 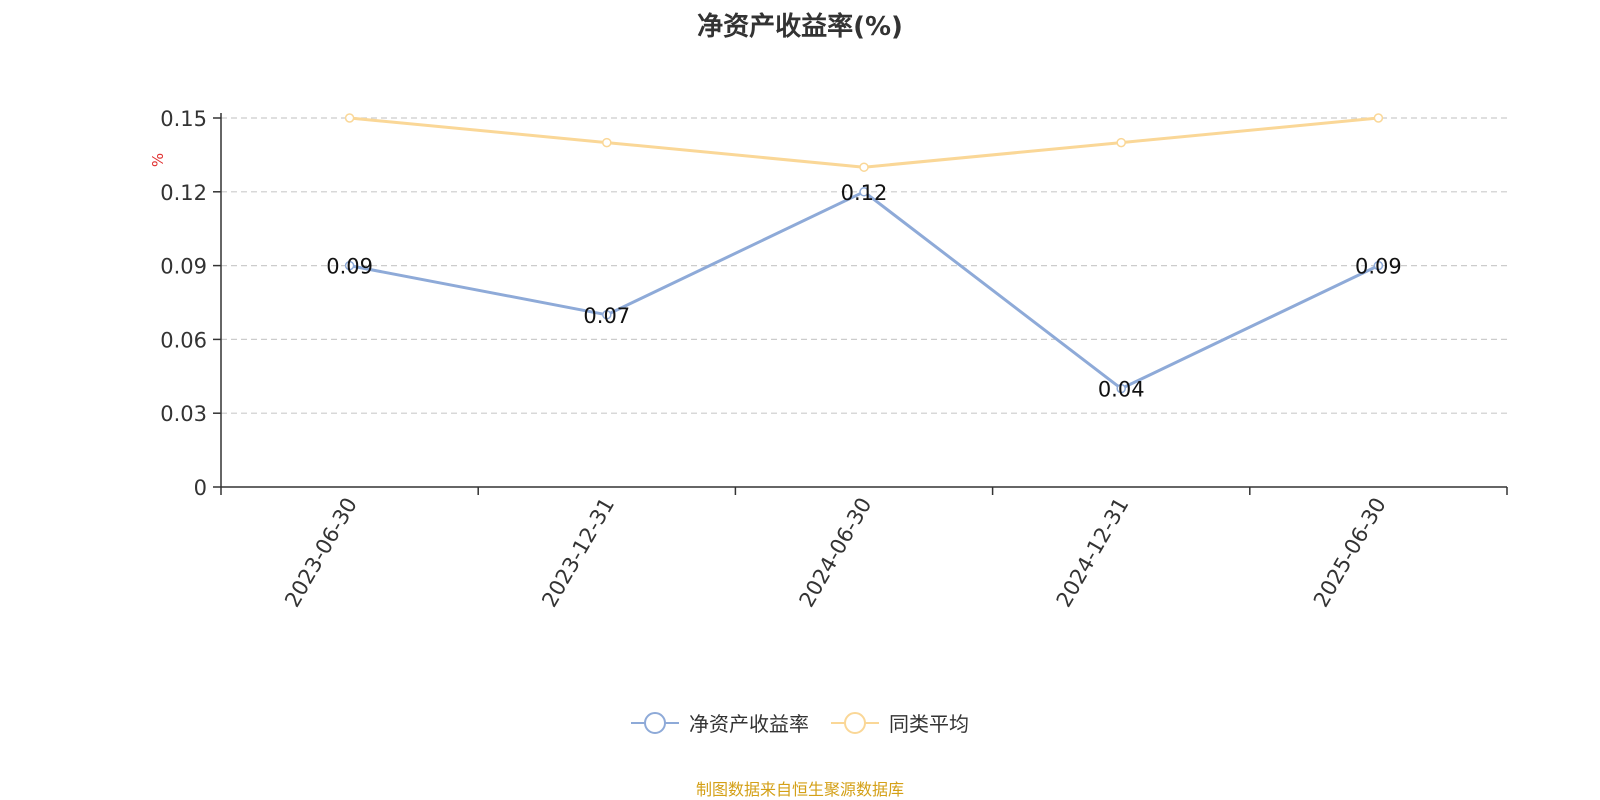 What do you see at coordinates (200, 488) in the screenshot?
I see `y-tick-label: 0` at bounding box center [200, 488].